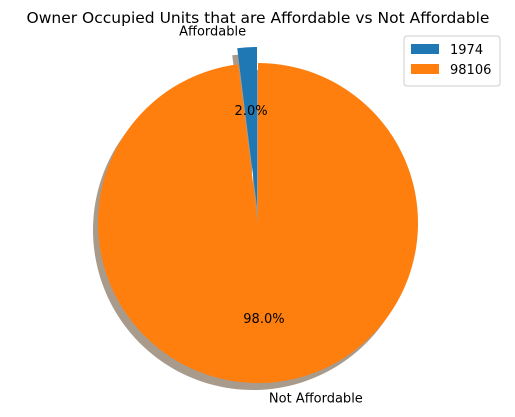 This screenshot has width=515, height=417. Describe the element at coordinates (470, 70) in the screenshot. I see `legend-label-98106: 98106` at that location.